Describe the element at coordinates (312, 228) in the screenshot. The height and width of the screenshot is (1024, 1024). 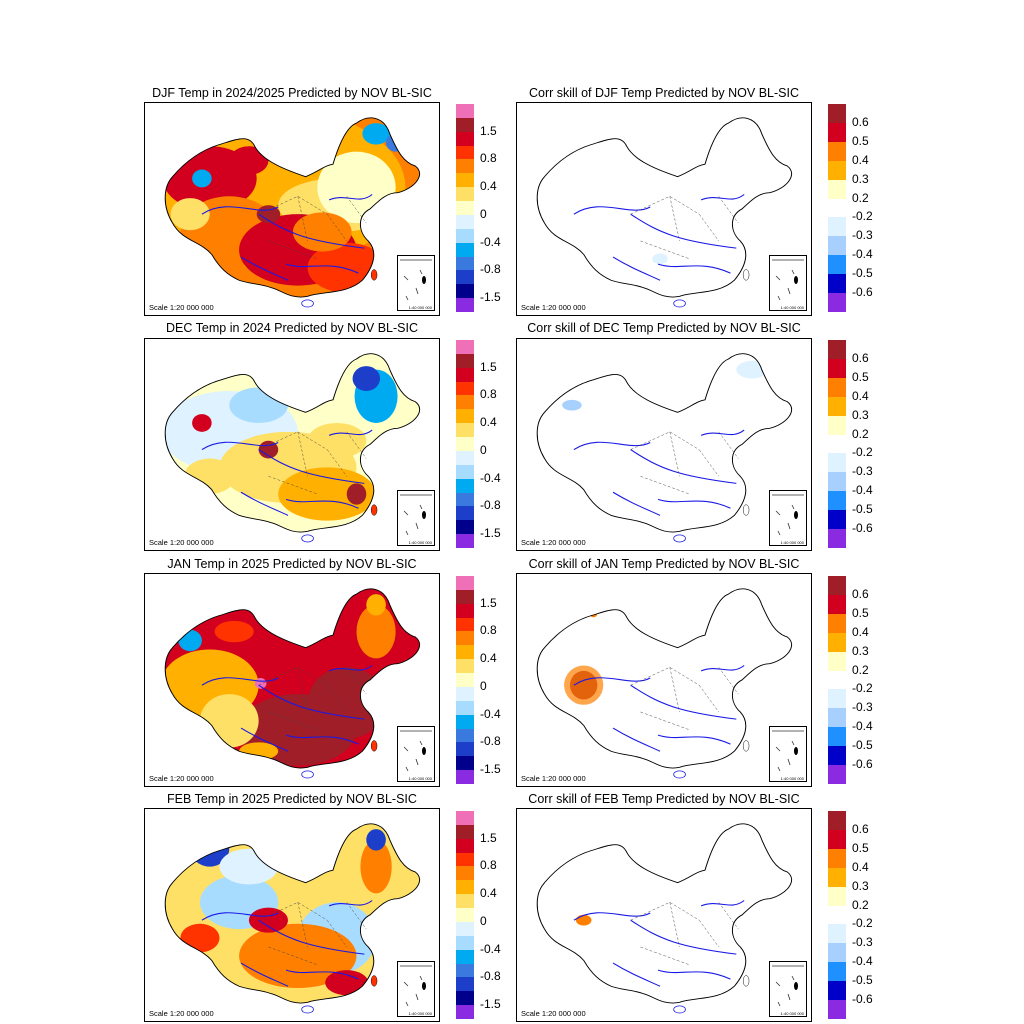
I see `province-boundaries` at that location.